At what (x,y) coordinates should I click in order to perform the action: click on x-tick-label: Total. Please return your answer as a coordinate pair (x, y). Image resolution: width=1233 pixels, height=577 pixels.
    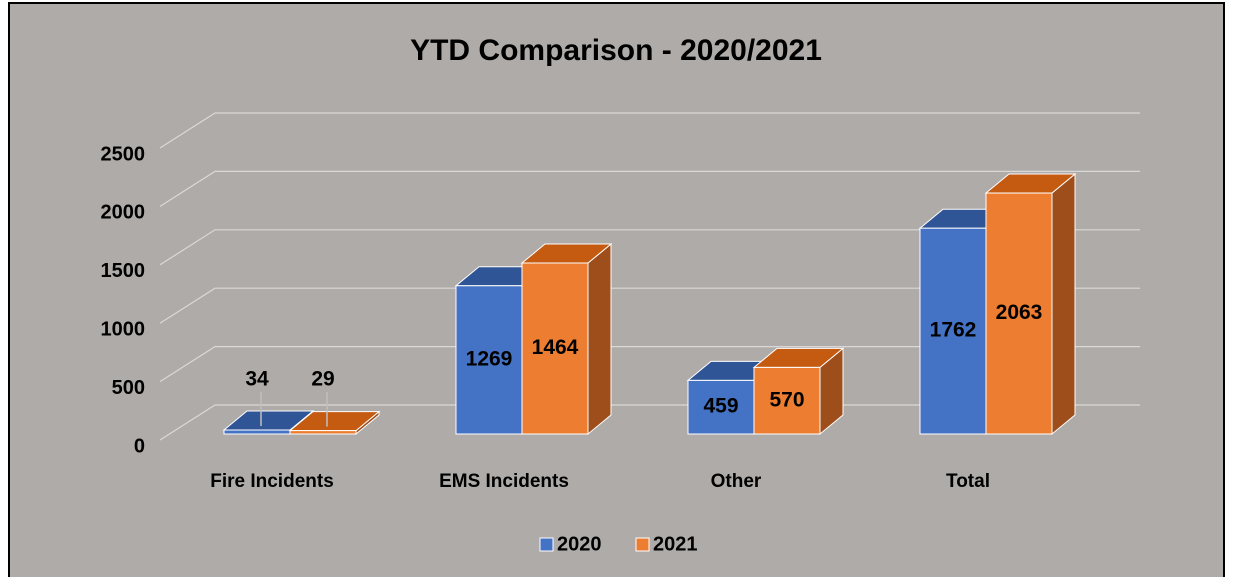
    Looking at the image, I should click on (968, 481).